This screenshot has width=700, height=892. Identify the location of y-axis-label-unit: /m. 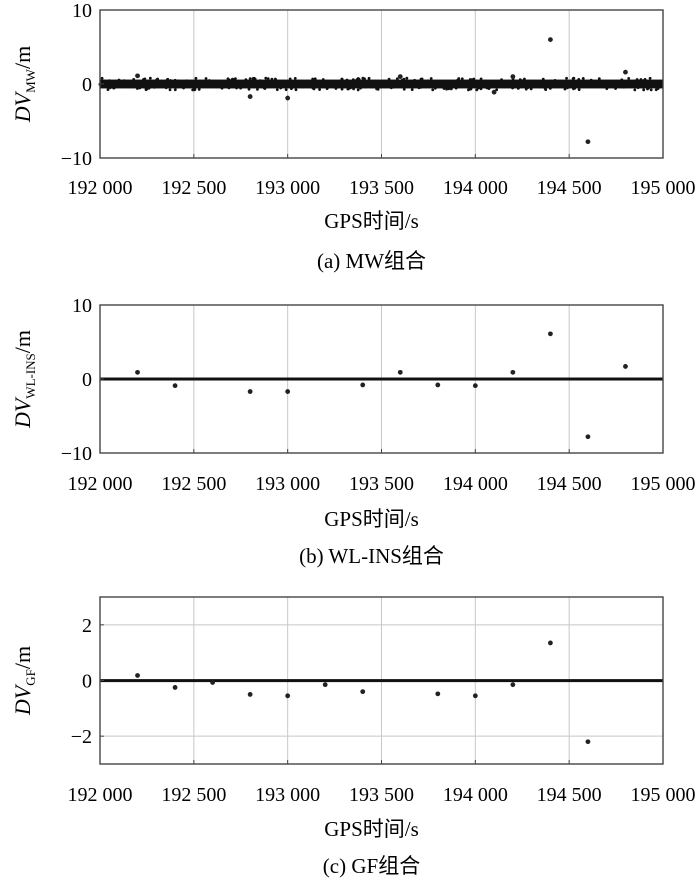
(22, 57).